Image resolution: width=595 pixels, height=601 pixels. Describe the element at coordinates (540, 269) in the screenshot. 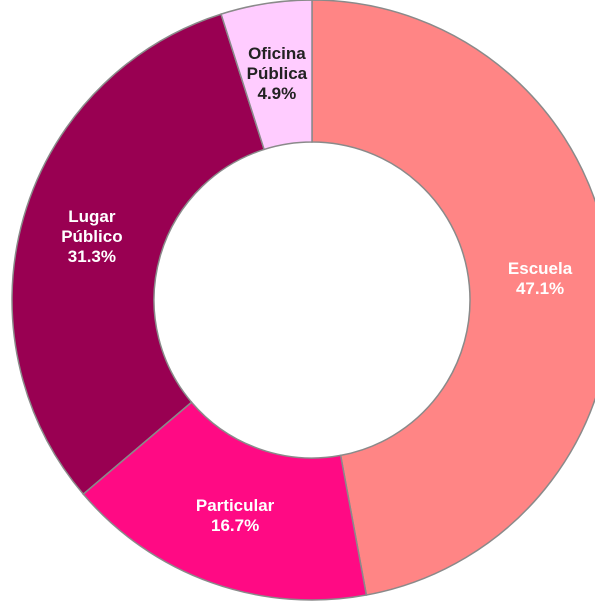

I see `category-label: Escuela` at that location.